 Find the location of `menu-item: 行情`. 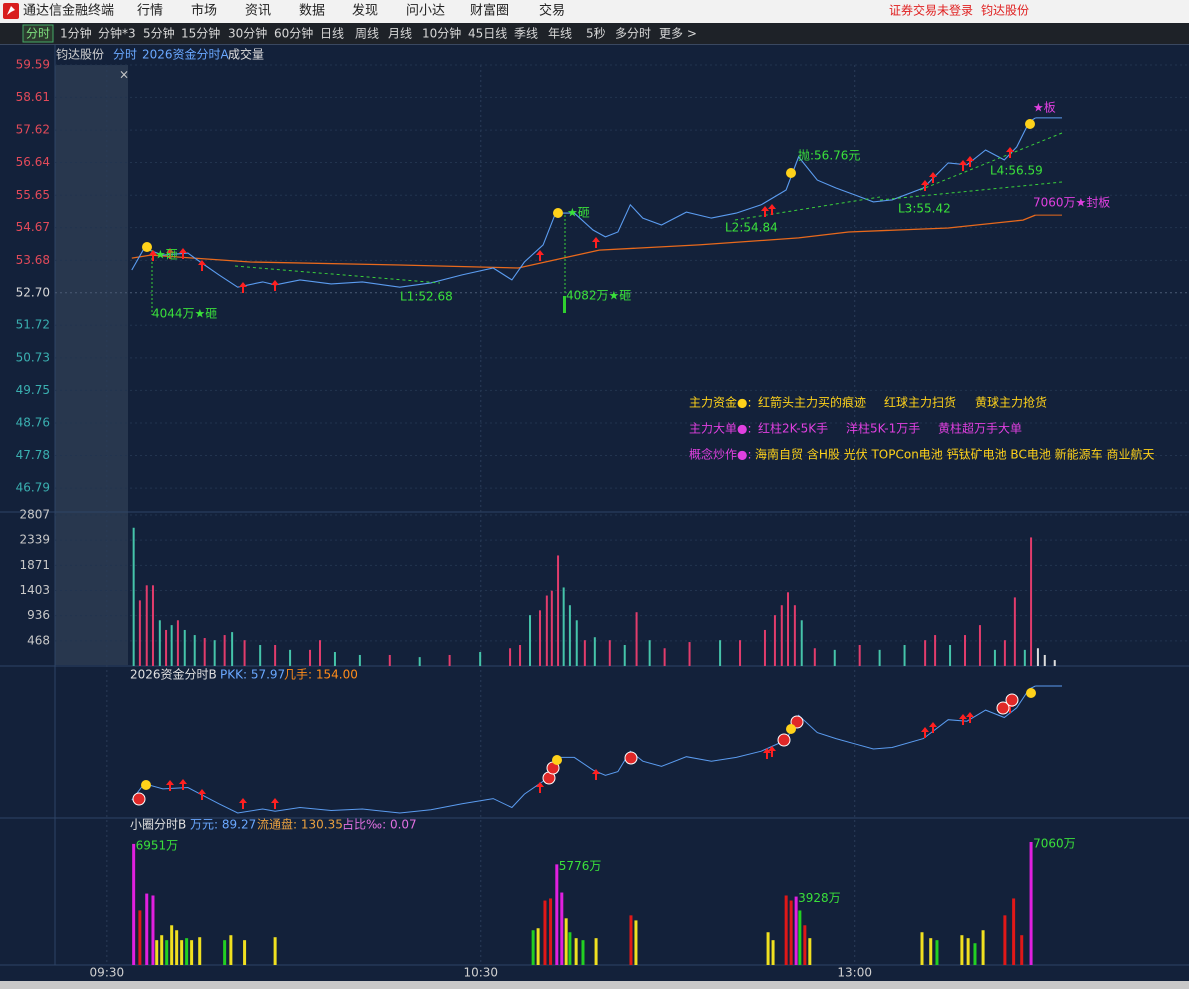

menu-item: 行情 is located at coordinates (150, 11).